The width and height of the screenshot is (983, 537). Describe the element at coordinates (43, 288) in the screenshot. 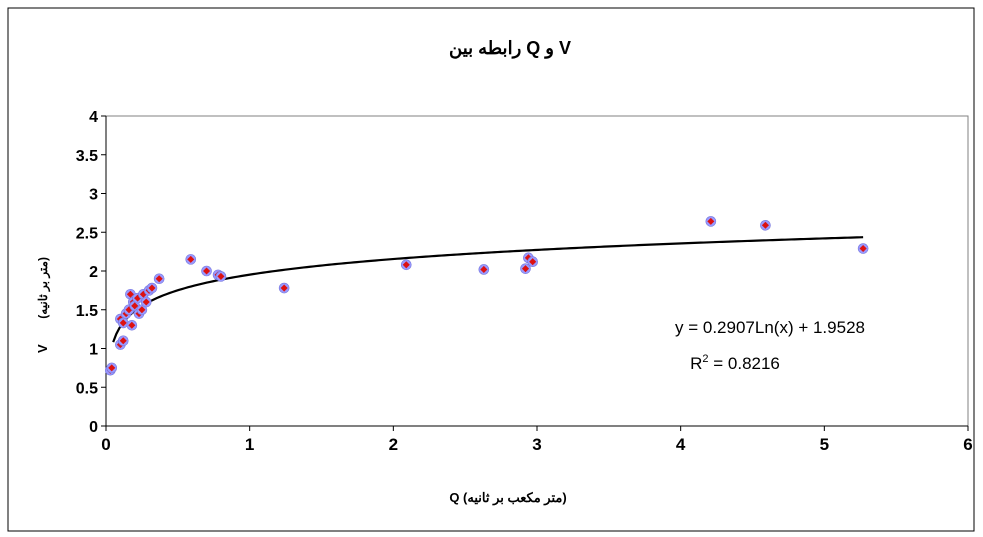

I see `y-axis-label-sub: (متر بر ثانیه)` at that location.